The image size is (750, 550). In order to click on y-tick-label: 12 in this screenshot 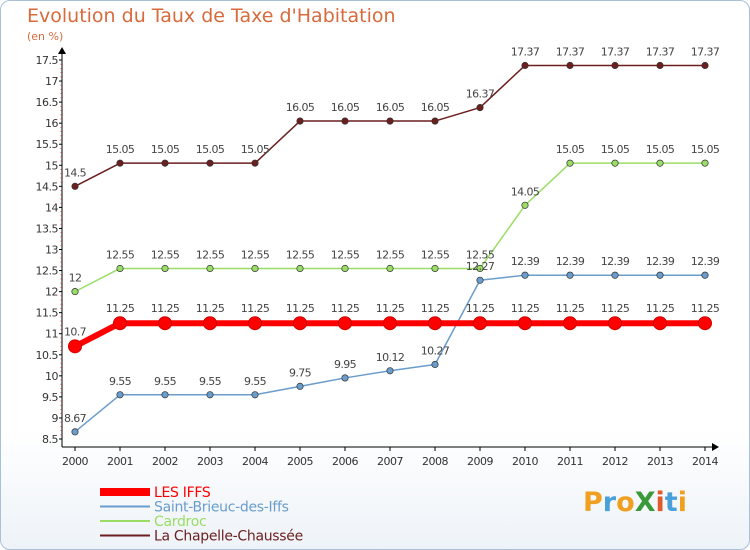, I will do `click(51, 292)`.